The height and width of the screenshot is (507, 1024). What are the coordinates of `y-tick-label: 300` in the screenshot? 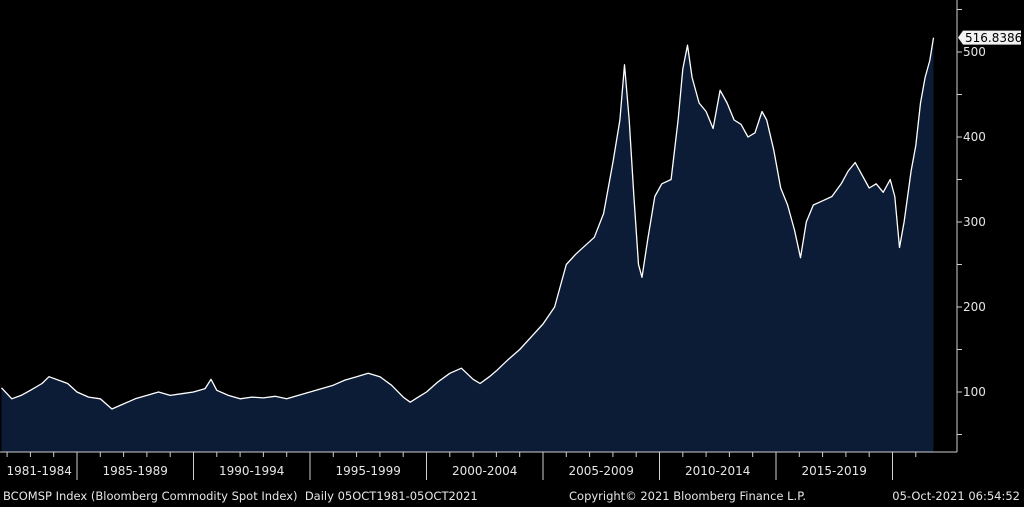 It's located at (974, 222).